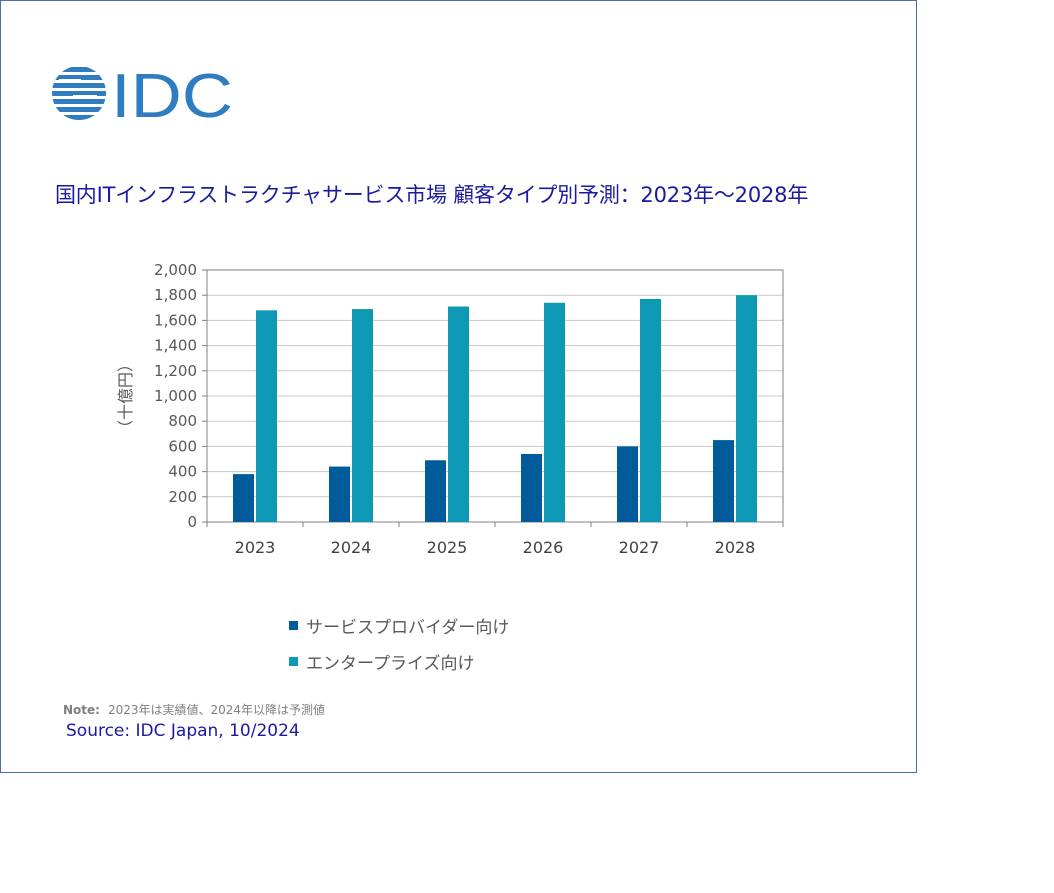 The image size is (1054, 893). Describe the element at coordinates (362, 415) in the screenshot. I see `bar-enterprise-2024` at that location.